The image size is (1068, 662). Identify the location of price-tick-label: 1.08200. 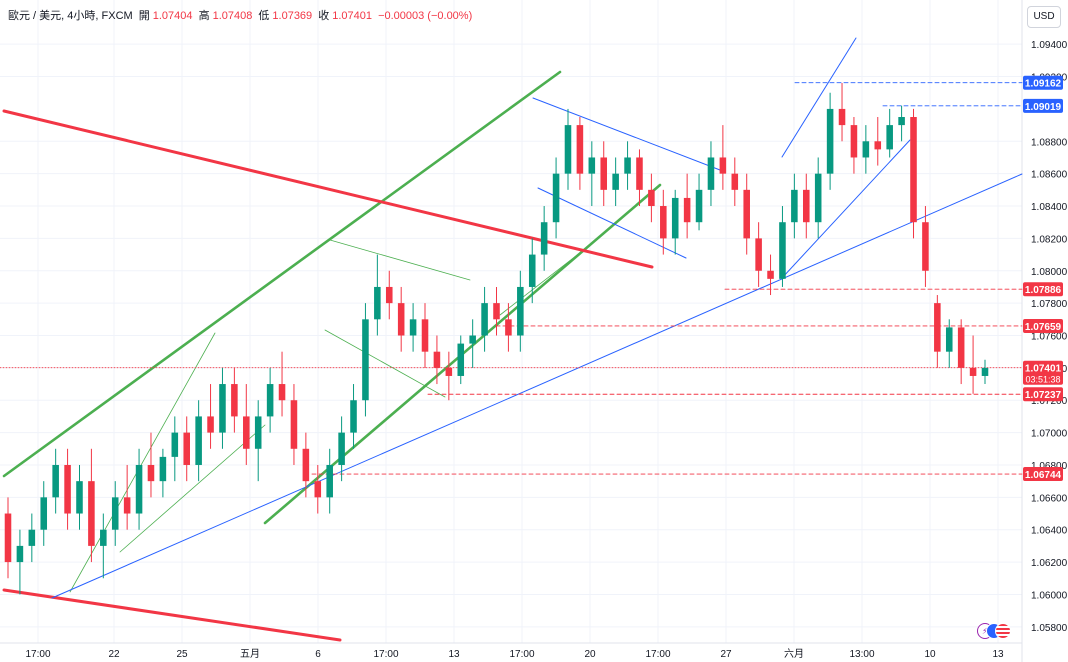
(1049, 239).